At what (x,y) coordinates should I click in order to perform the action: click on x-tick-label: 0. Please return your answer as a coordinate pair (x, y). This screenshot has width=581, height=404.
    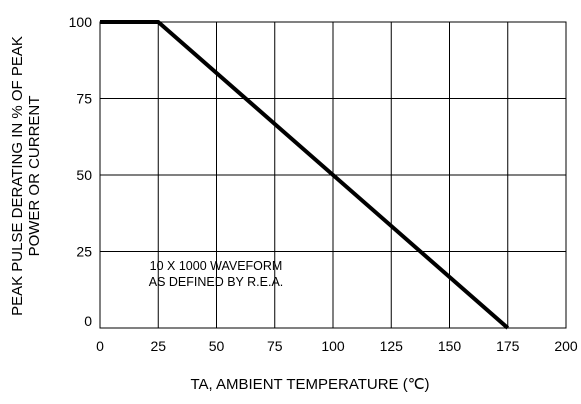
    Looking at the image, I should click on (100, 346).